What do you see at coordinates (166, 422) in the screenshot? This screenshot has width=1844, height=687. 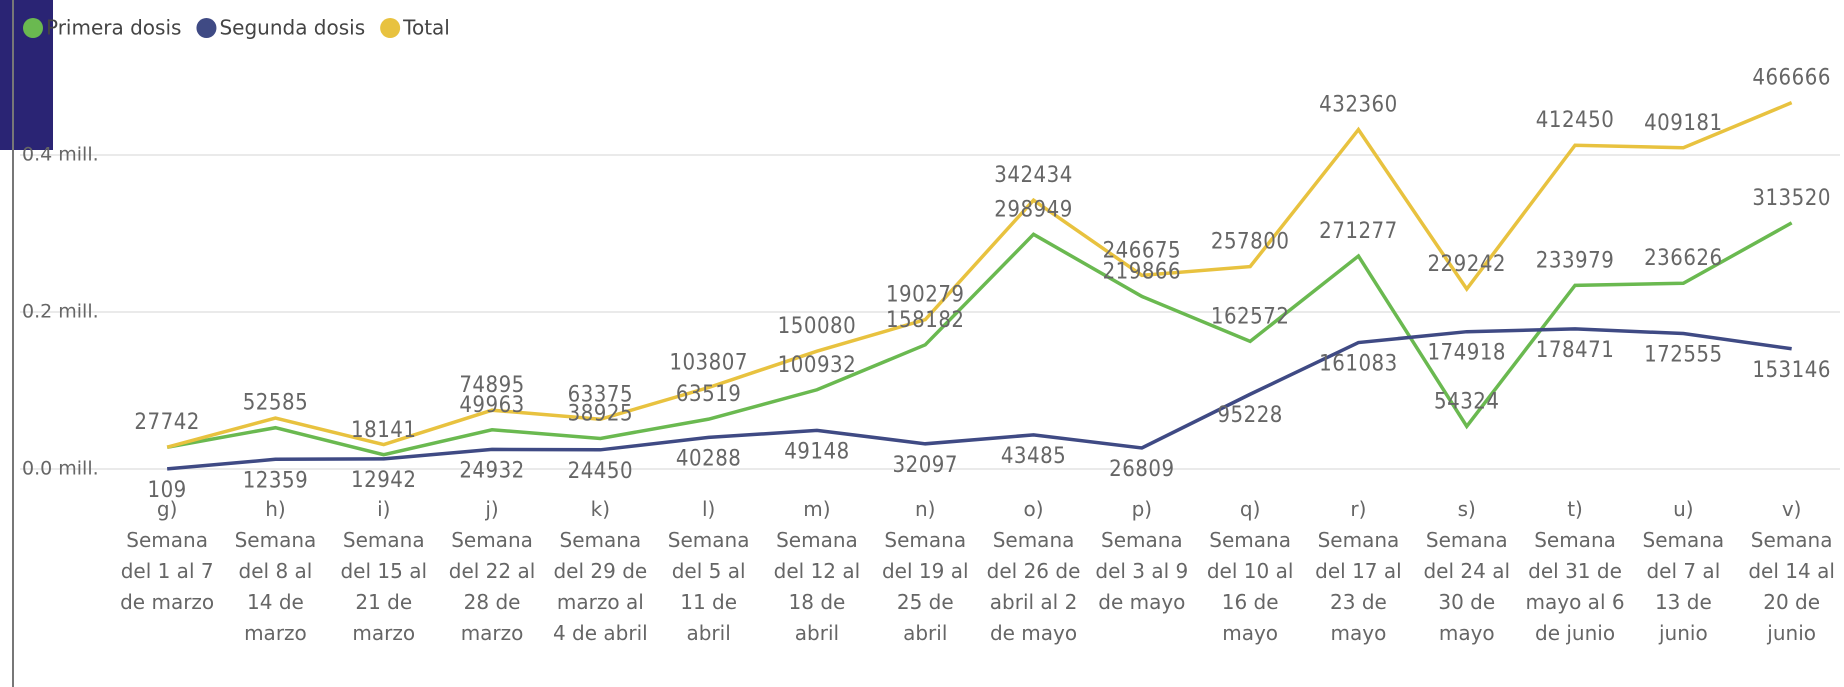 I see `data-label: 27742` at bounding box center [166, 422].